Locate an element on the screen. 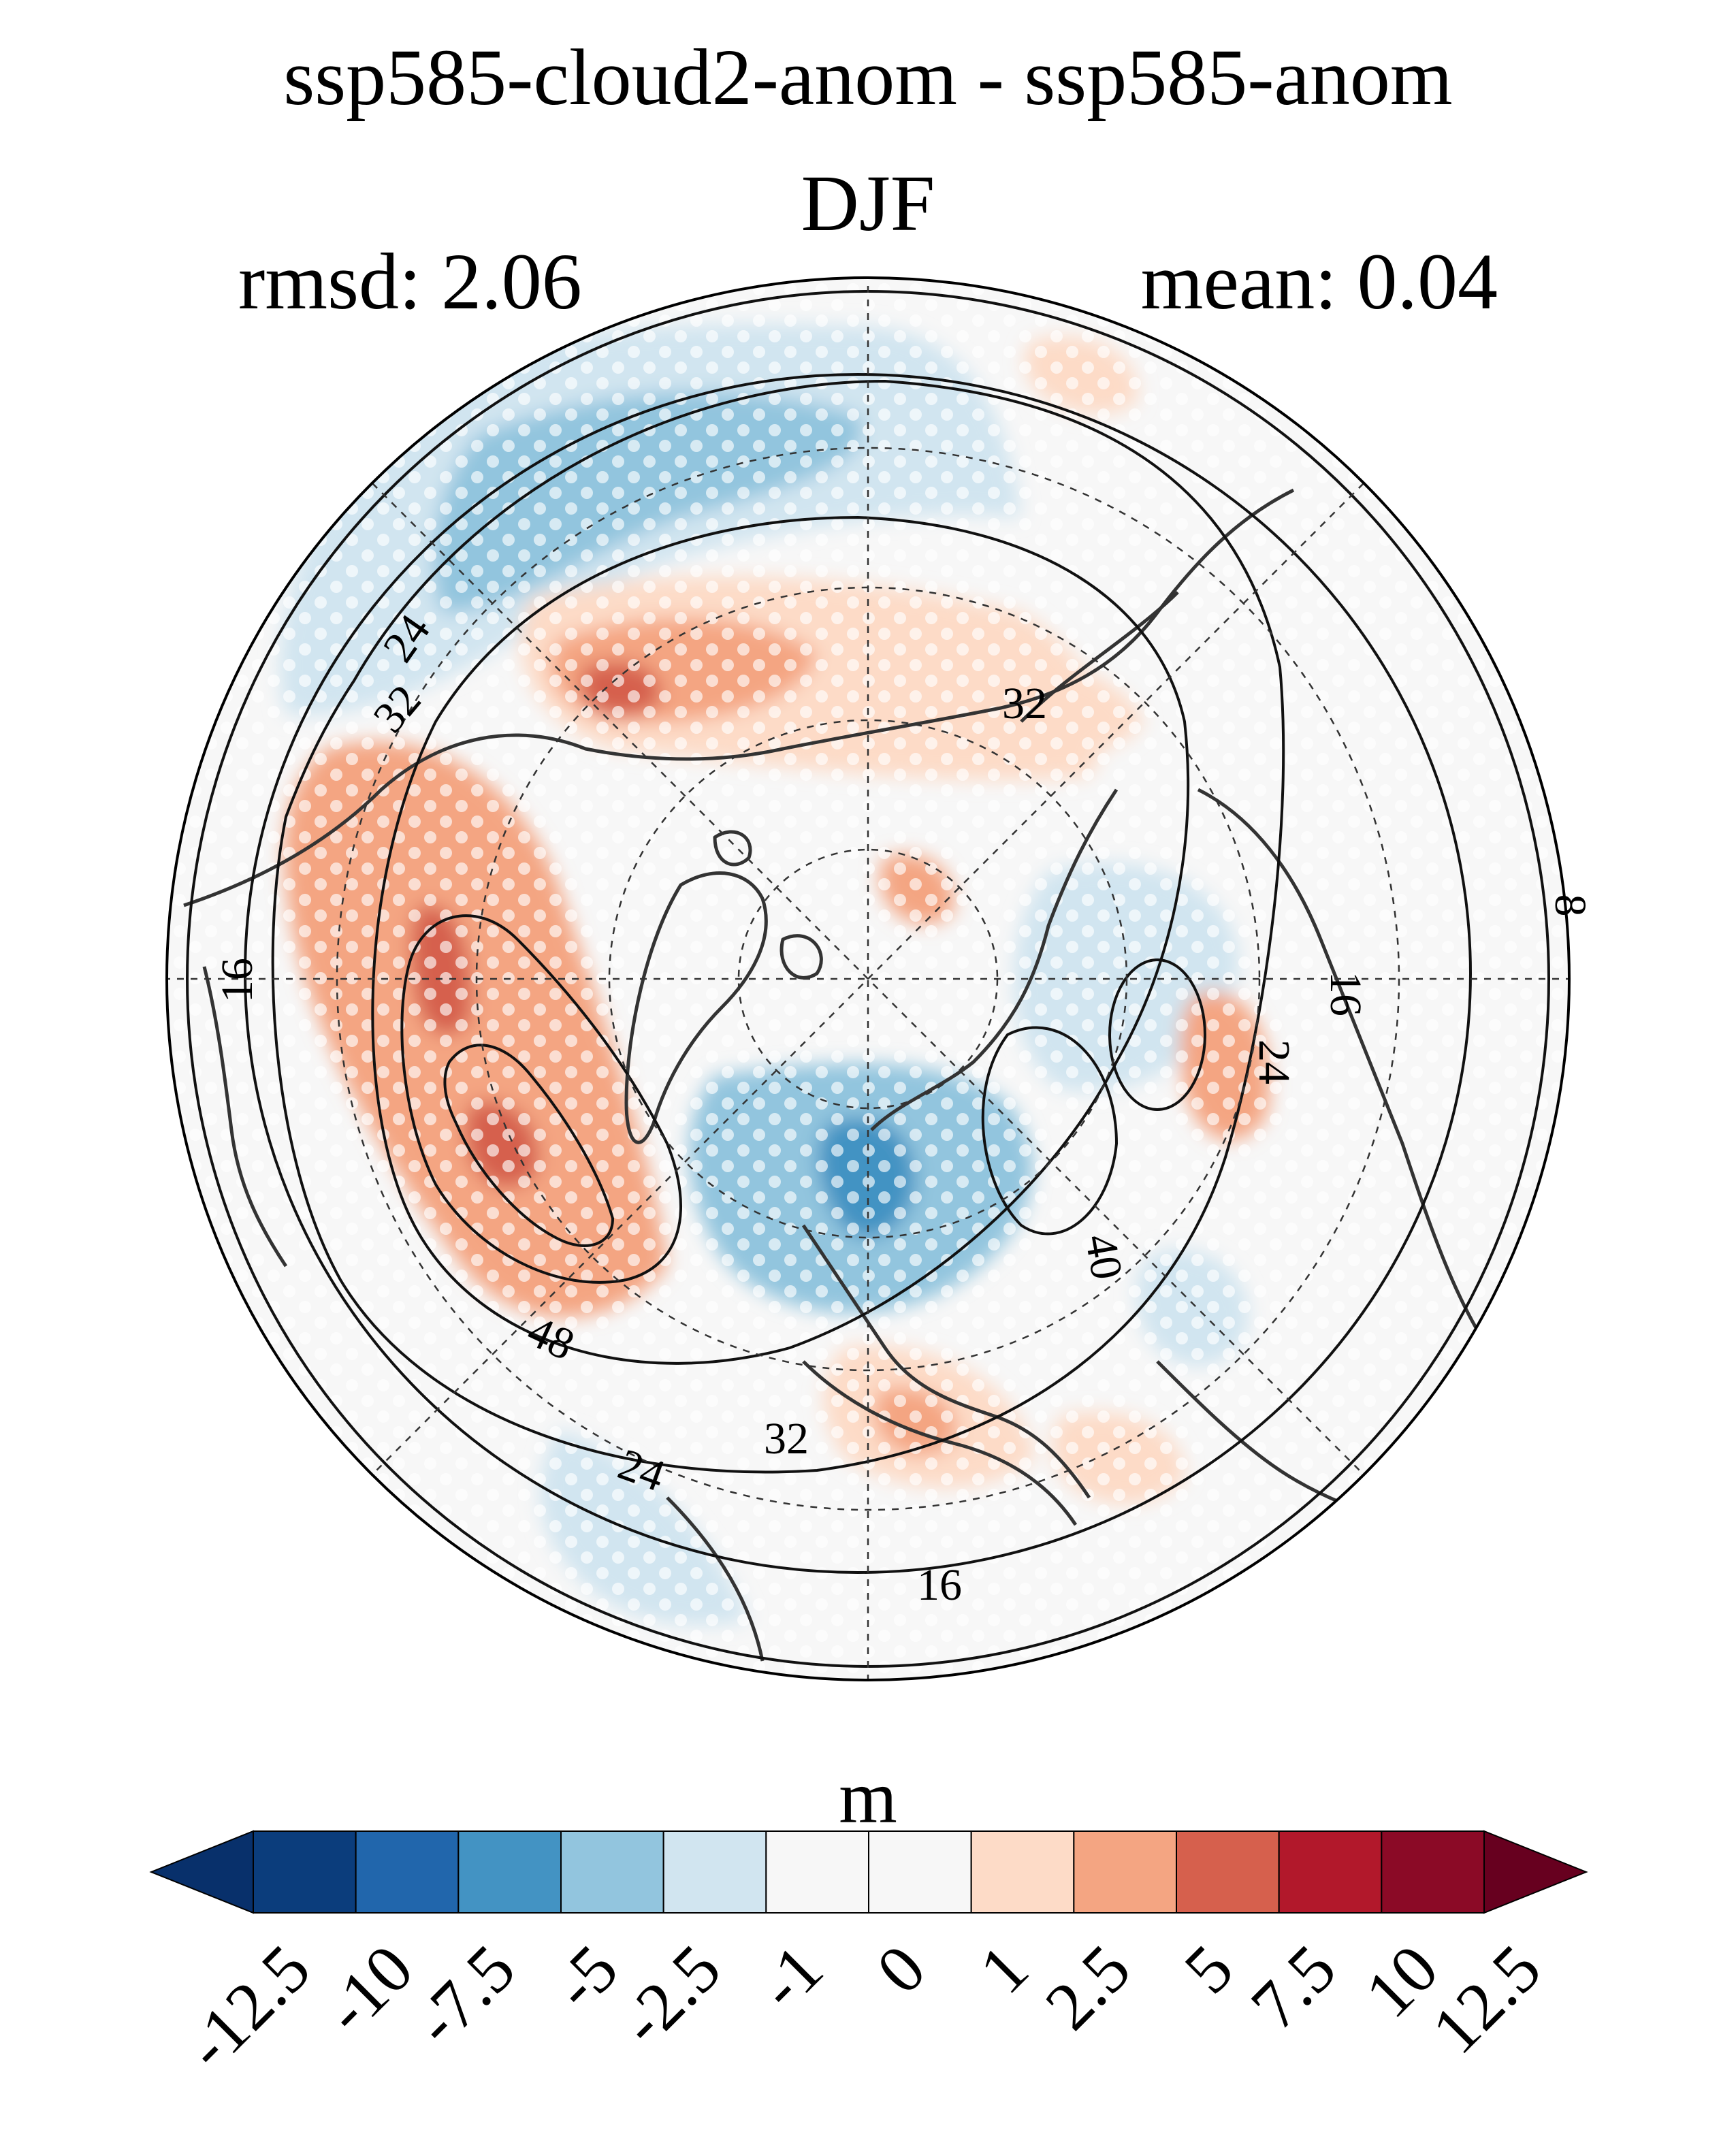 This screenshot has height=2130, width=1736. plot-title: ssp585-cloud2-anom - ssp585-anom is located at coordinates (868, 77).